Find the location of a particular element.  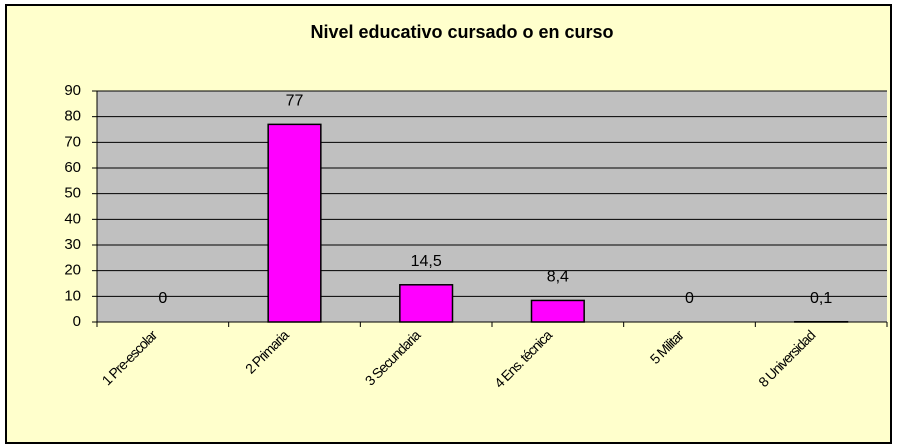

y-tick-label: 70 is located at coordinates (72, 141).